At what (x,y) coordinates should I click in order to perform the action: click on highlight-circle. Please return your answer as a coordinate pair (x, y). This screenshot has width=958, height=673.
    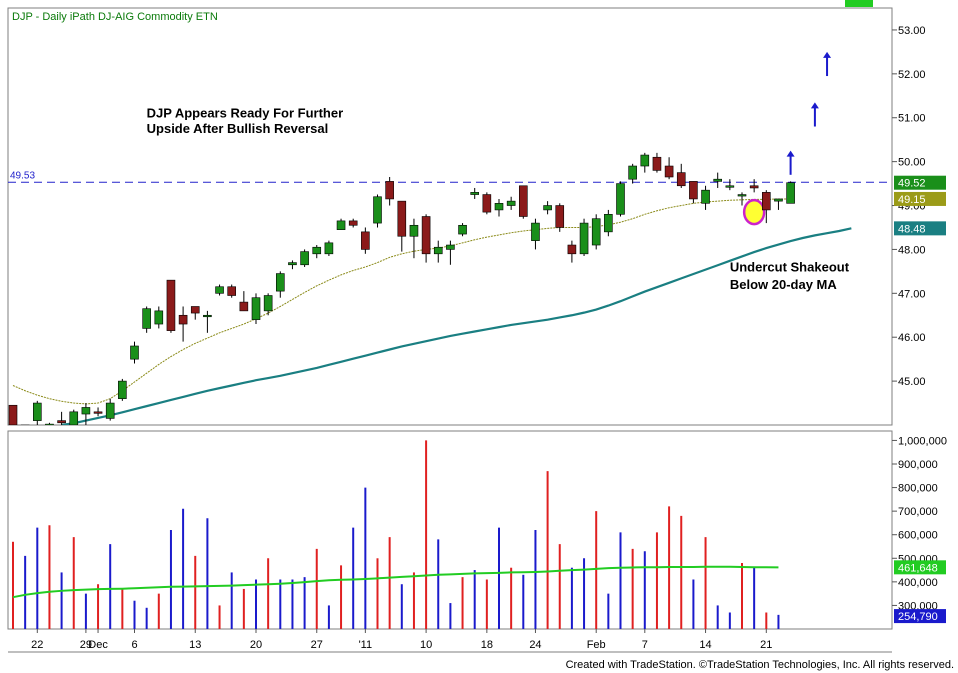
    Looking at the image, I should click on (754, 212).